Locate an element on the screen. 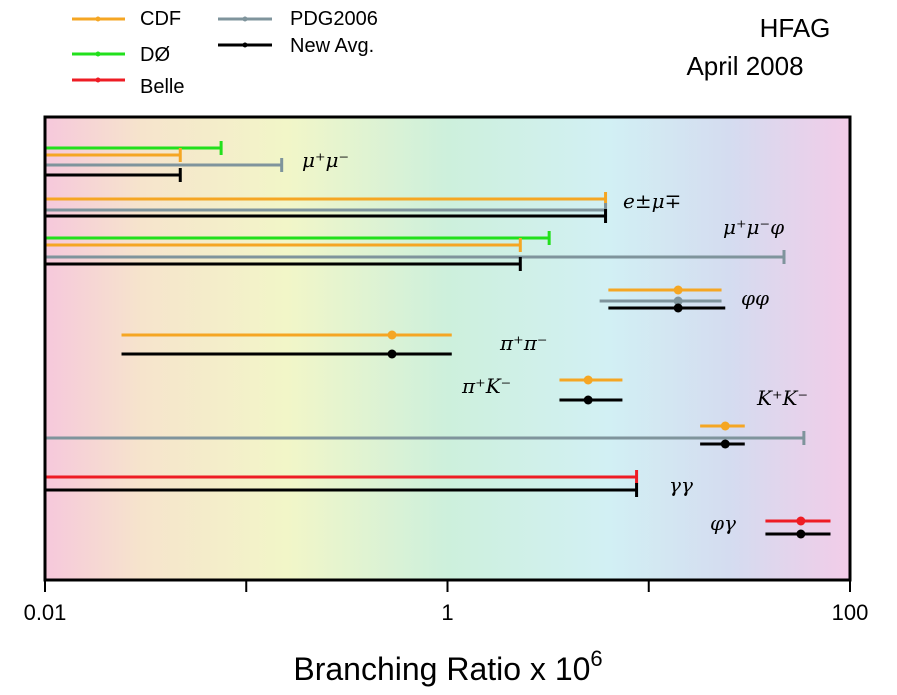 The width and height of the screenshot is (897, 695). legend-item-cdf: CDF is located at coordinates (126, 19).